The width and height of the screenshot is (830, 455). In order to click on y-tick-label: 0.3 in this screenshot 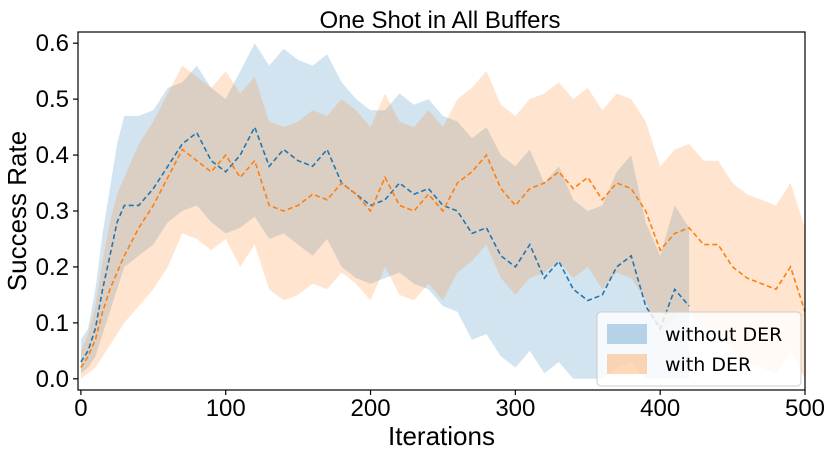, I will do `click(52, 211)`.